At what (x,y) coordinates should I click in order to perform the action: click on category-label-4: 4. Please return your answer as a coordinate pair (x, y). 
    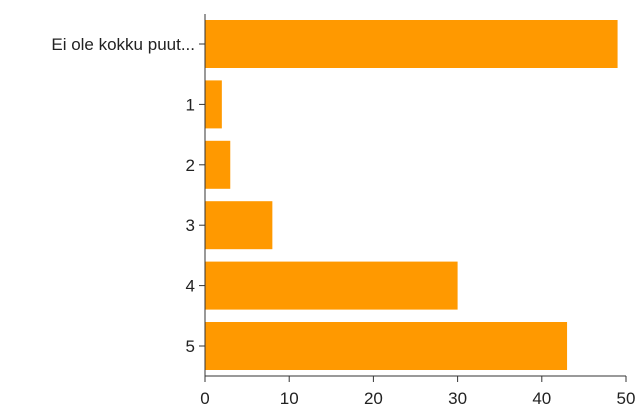
    Looking at the image, I should click on (190, 286).